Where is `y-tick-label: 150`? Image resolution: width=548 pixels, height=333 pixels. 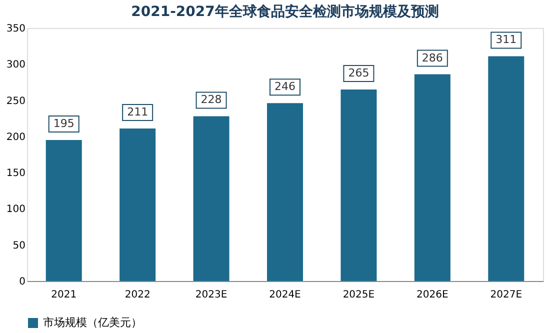
y-tick-label: 150 is located at coordinates (16, 174).